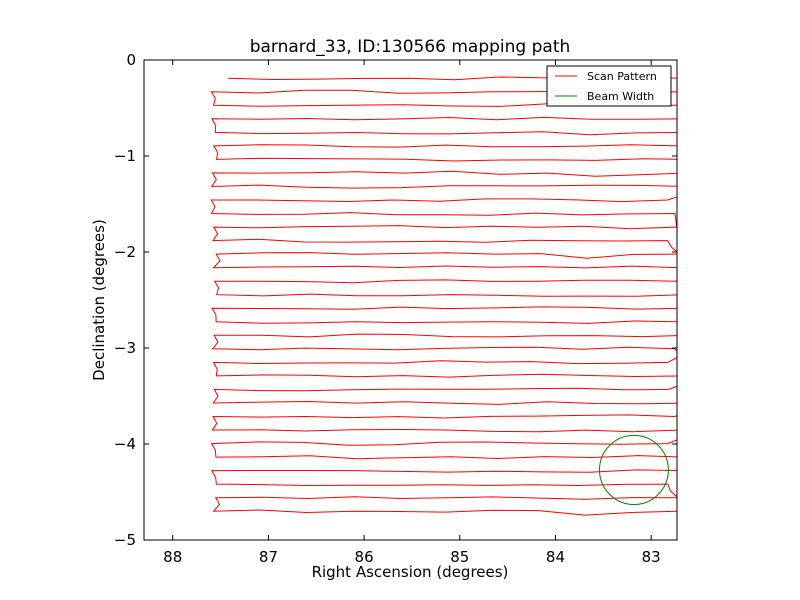 The width and height of the screenshot is (800, 600). I want to click on legend-label-scan-pattern: Scan Pattern, so click(622, 76).